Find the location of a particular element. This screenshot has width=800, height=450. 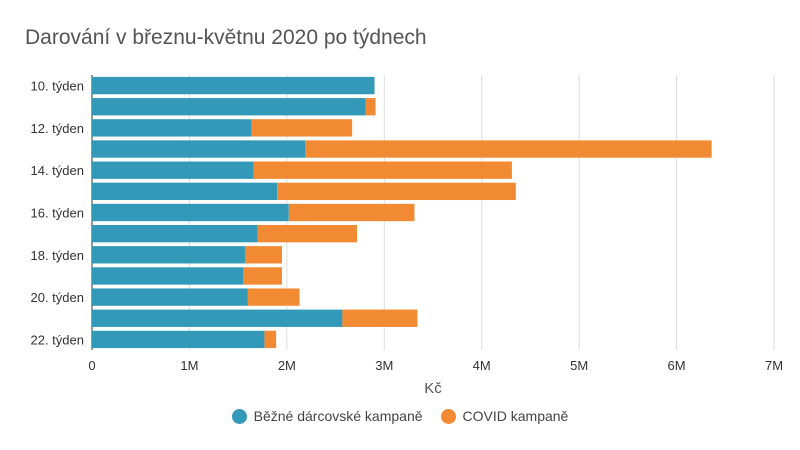

x-tick-label: 5M is located at coordinates (579, 365).